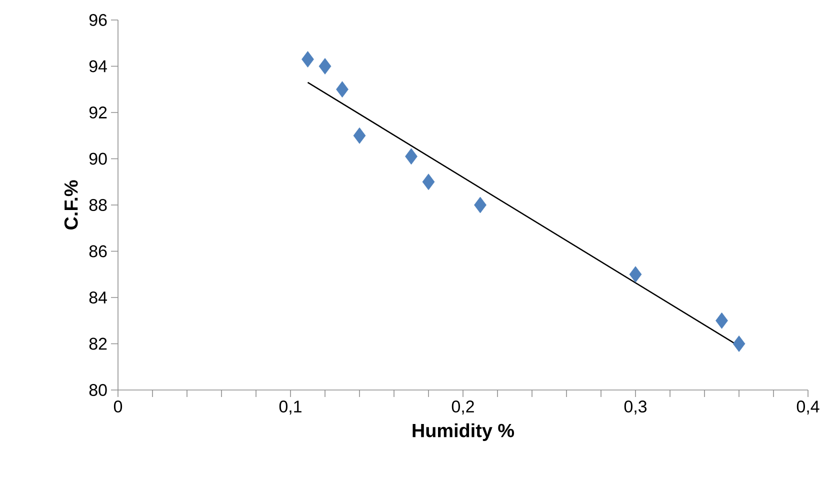 The height and width of the screenshot is (491, 840). What do you see at coordinates (635, 407) in the screenshot?
I see `x-tick-label: 0,3` at bounding box center [635, 407].